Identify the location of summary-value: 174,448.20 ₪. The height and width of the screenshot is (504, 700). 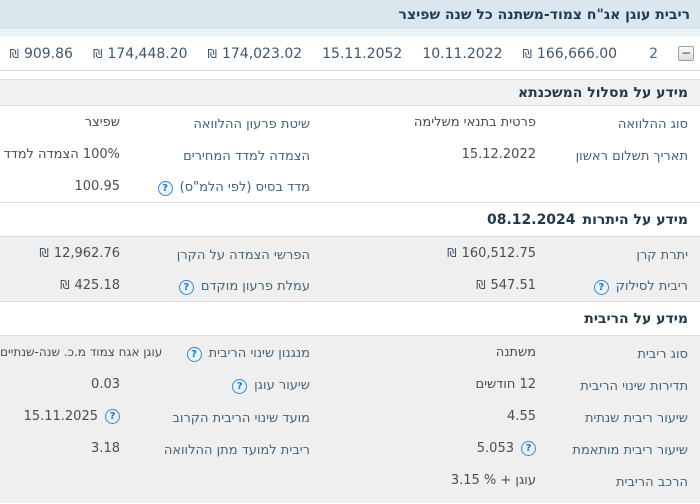
(140, 54).